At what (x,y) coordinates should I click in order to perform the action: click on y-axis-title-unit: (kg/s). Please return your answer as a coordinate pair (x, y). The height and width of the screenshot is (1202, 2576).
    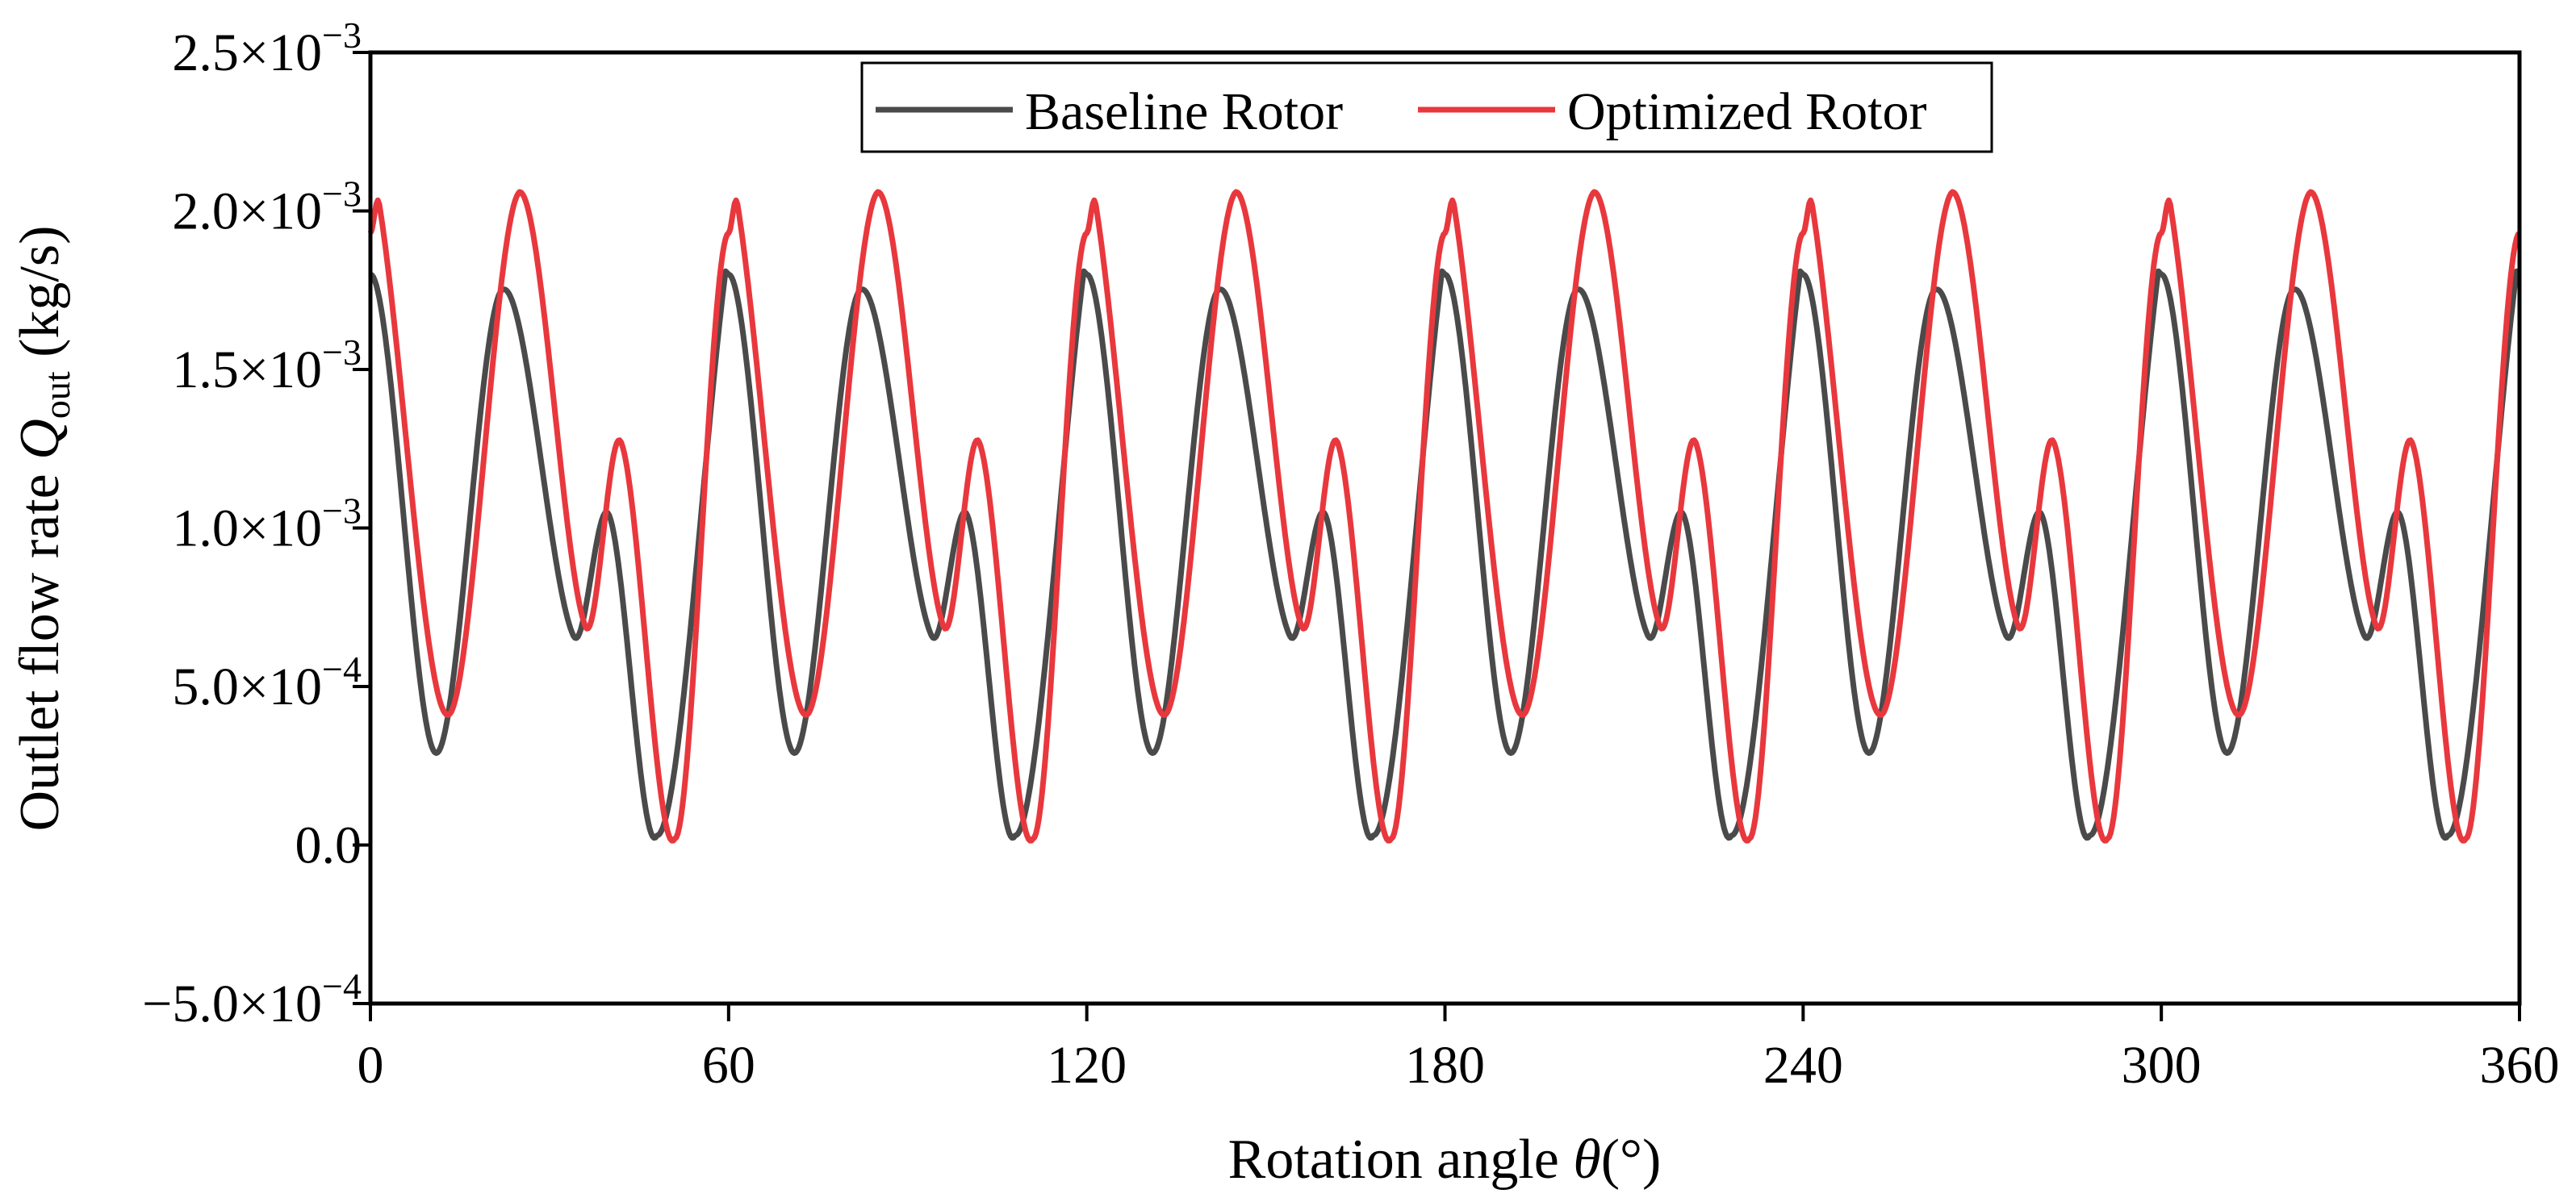
    Looking at the image, I should click on (40, 299).